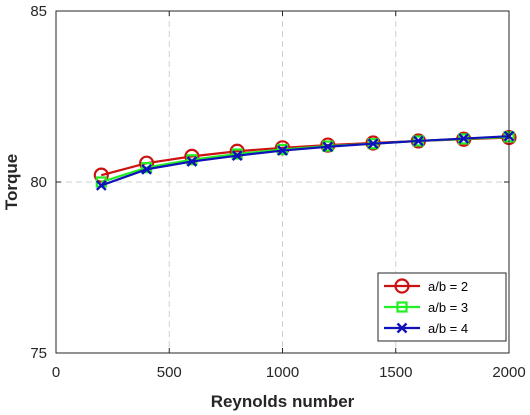 The image size is (530, 415). I want to click on legend-item: a/b = 2, so click(426, 286).